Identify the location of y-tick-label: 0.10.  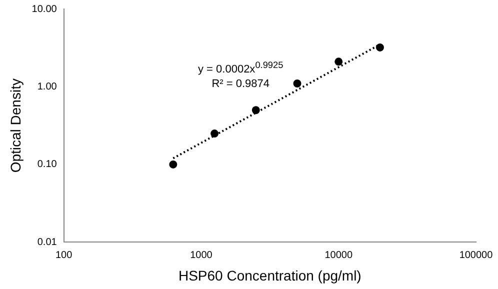
(47, 164).